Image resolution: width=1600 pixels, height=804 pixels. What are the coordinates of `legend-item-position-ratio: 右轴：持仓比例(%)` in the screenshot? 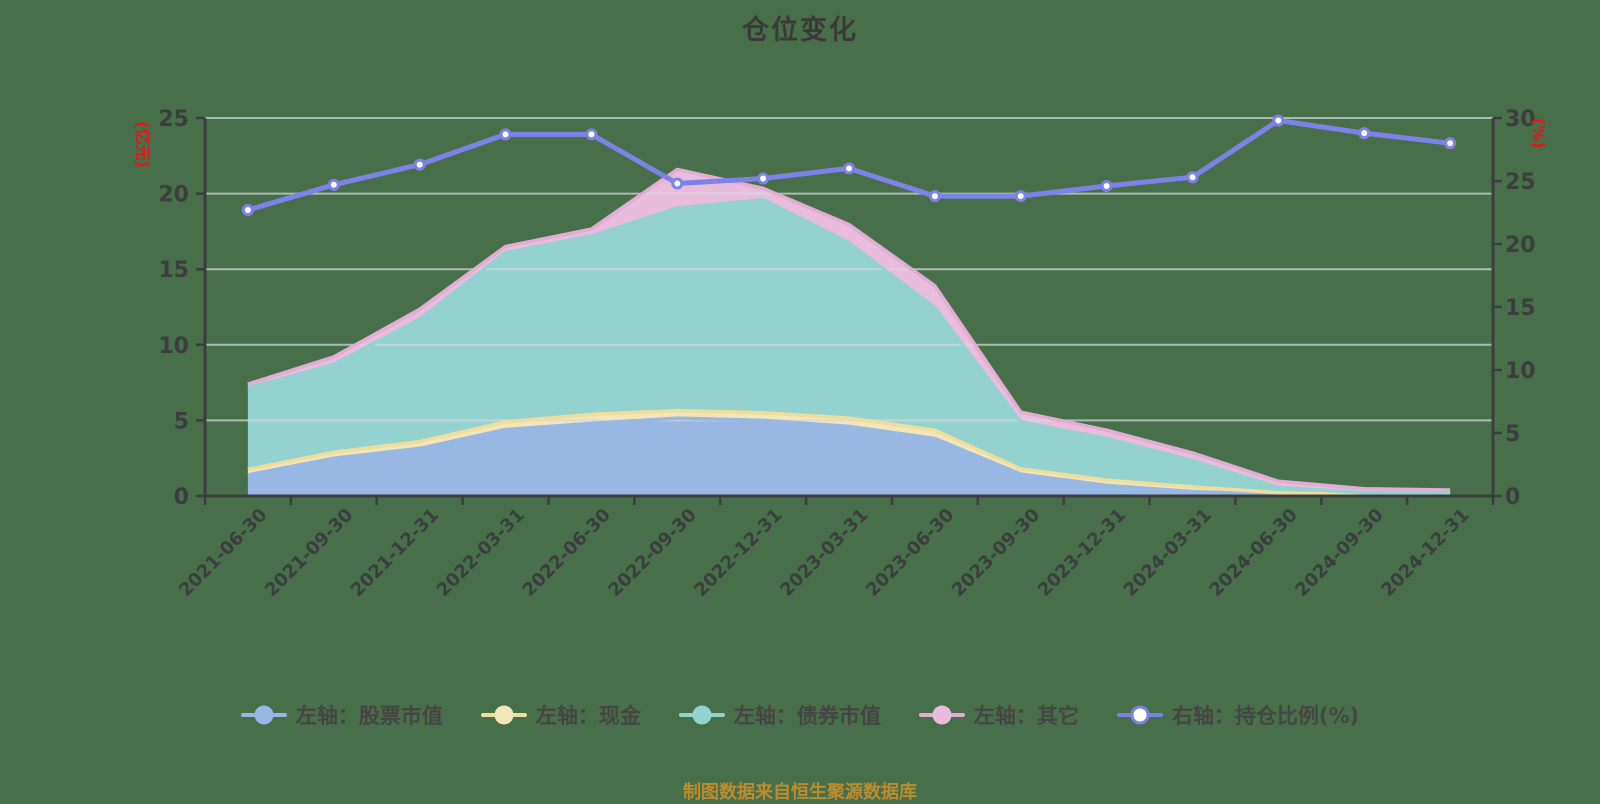 It's located at (1238, 715).